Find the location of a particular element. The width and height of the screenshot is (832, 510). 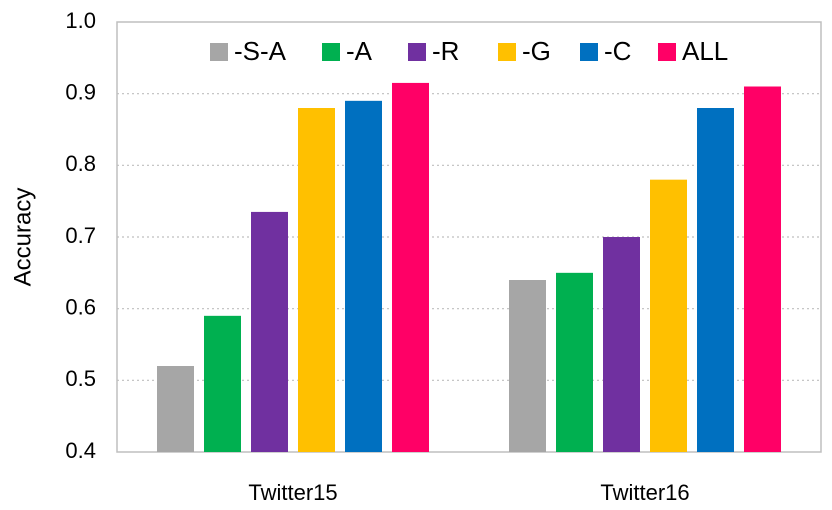

y-tick-label: 0.6 is located at coordinates (80, 306).